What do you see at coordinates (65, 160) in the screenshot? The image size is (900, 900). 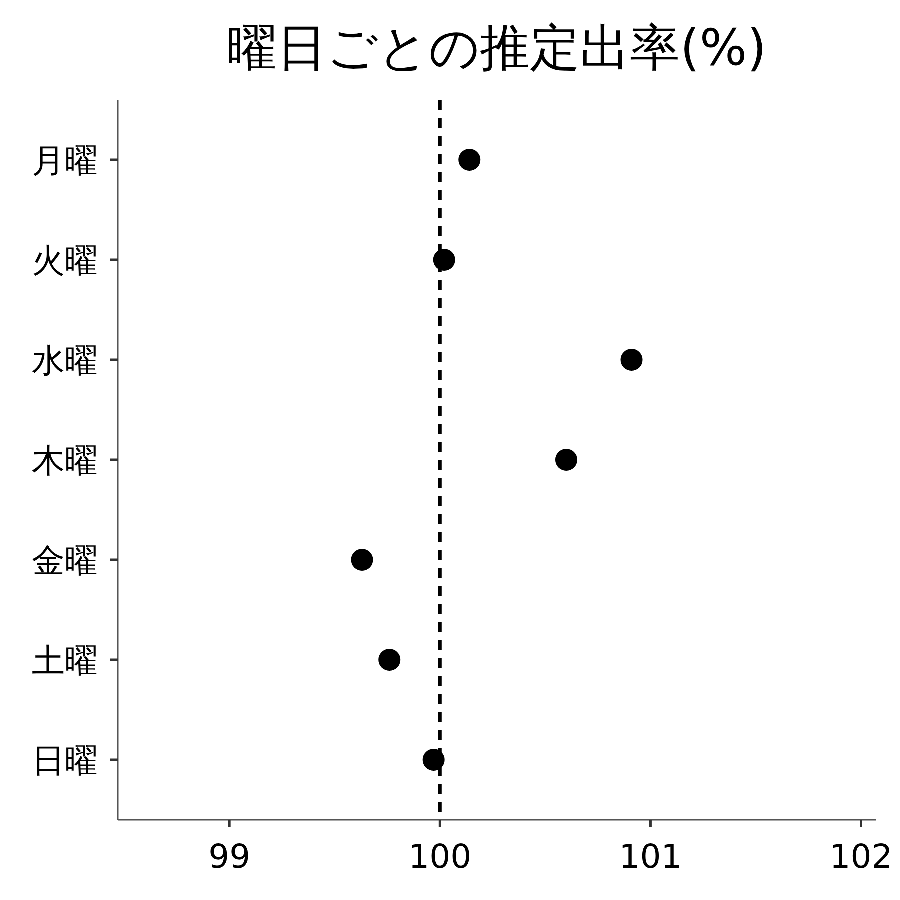 I see `y-tick-label: 月曜` at bounding box center [65, 160].